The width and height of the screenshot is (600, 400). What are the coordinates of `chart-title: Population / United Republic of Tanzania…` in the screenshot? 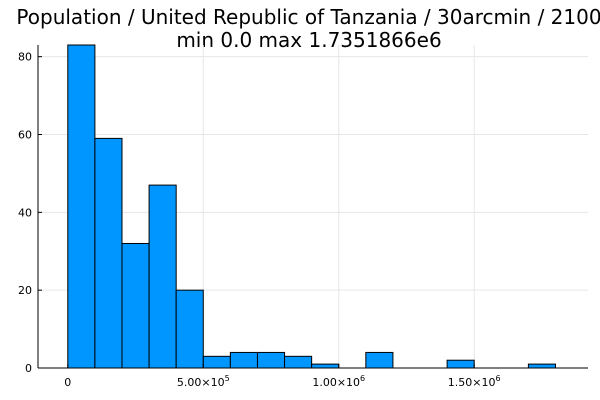 It's located at (308, 17).